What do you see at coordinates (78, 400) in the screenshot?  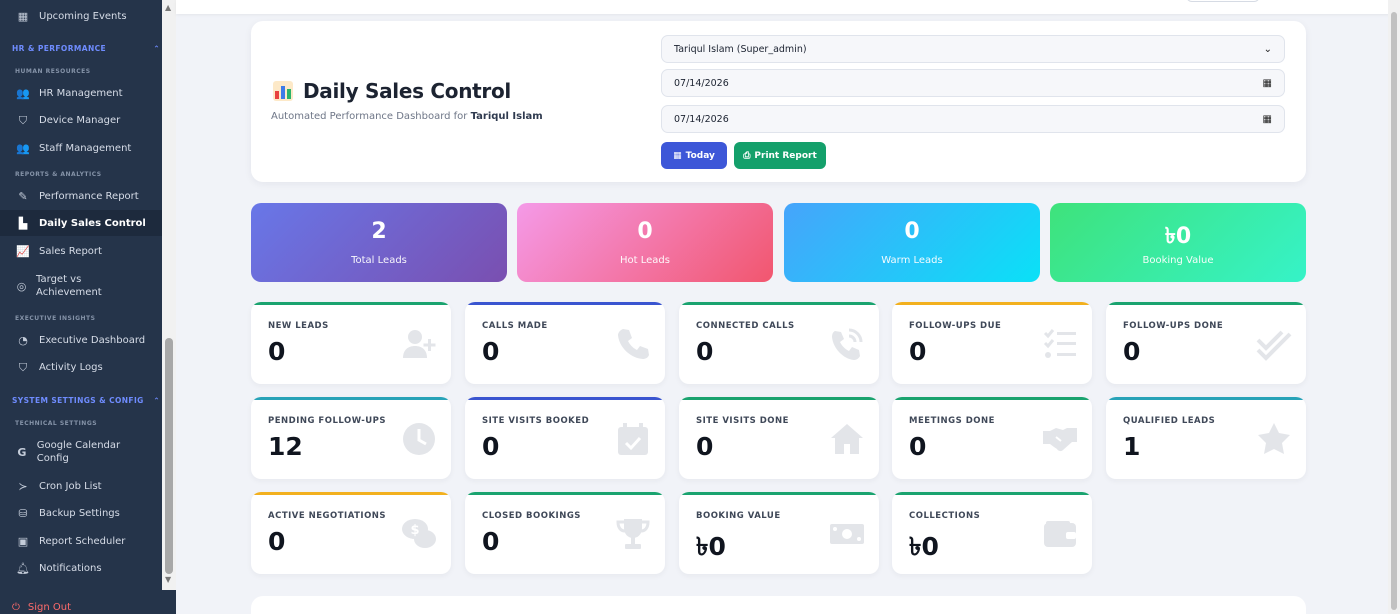 I see `group-label: SYSTEM SETTINGS & CONFIG` at bounding box center [78, 400].